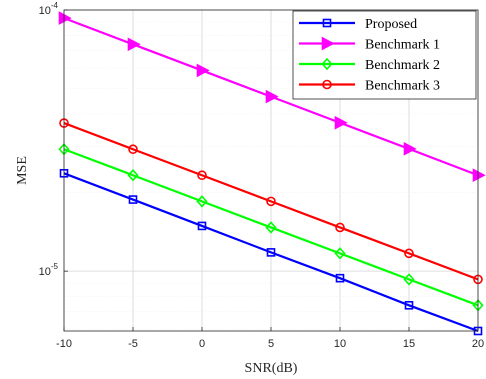  I want to click on legend-entry: Benchmark 2, so click(369, 65).